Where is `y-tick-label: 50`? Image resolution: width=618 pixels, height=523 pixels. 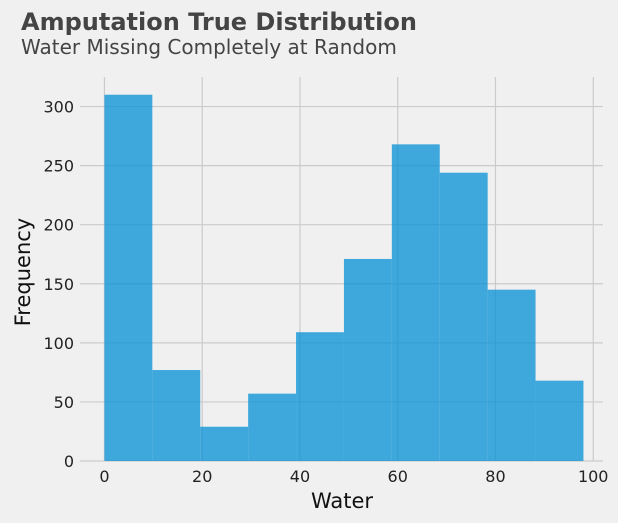
y-tick-label: 50 is located at coordinates (64, 402).